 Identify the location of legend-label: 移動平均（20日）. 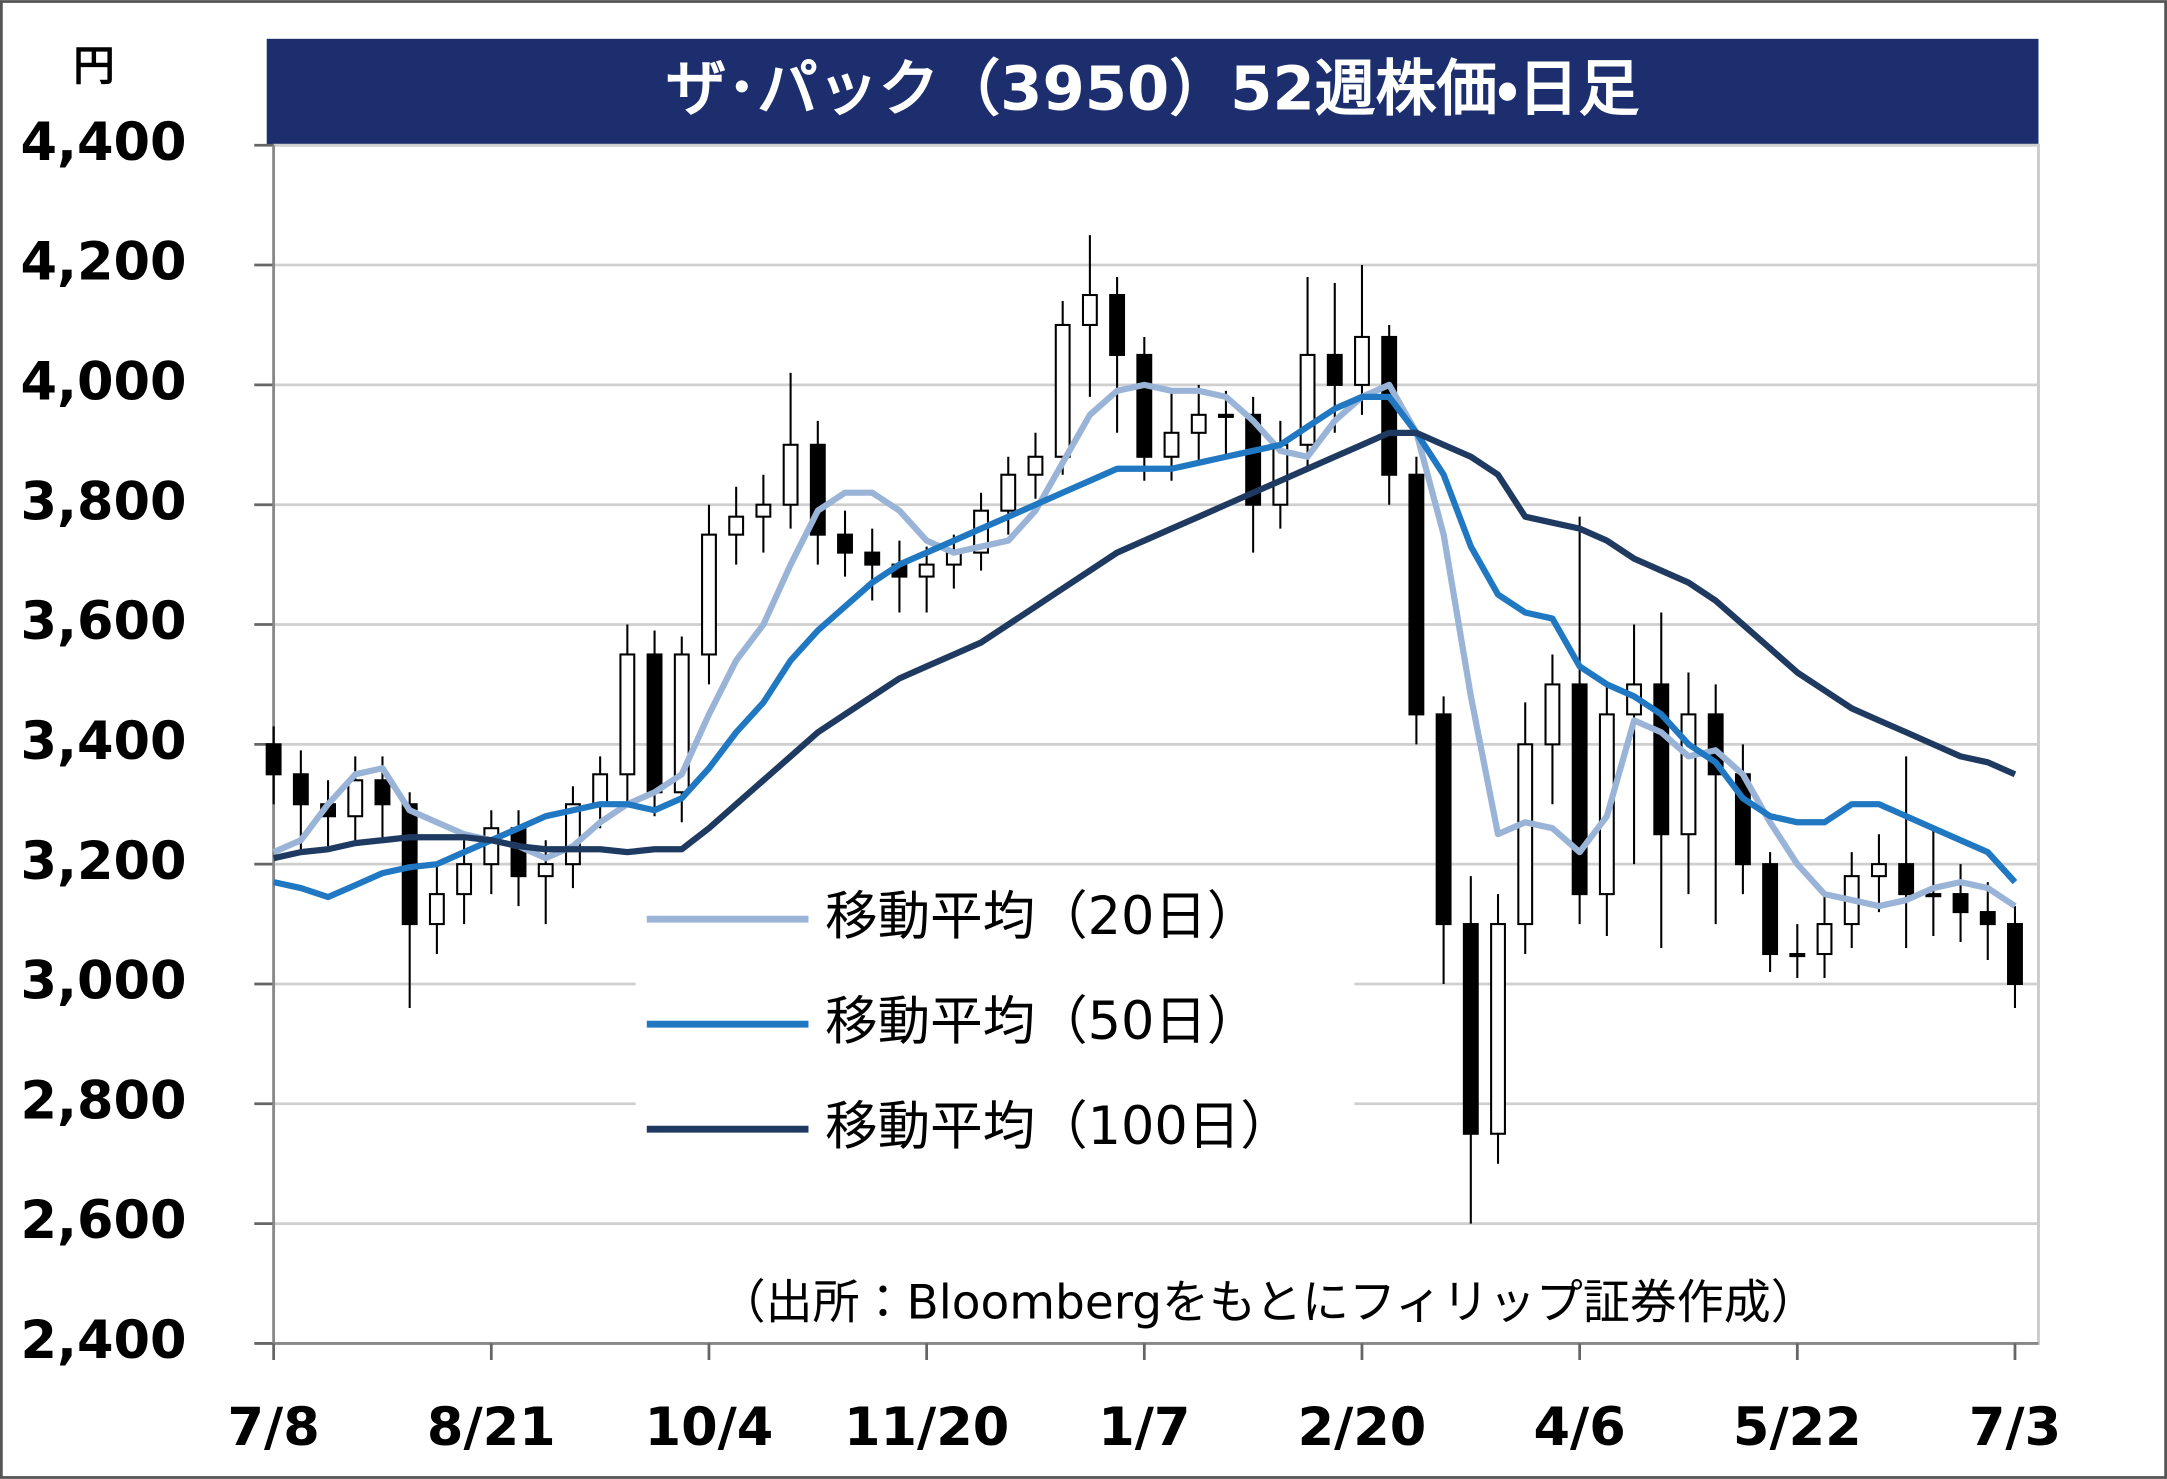
(1042, 916).